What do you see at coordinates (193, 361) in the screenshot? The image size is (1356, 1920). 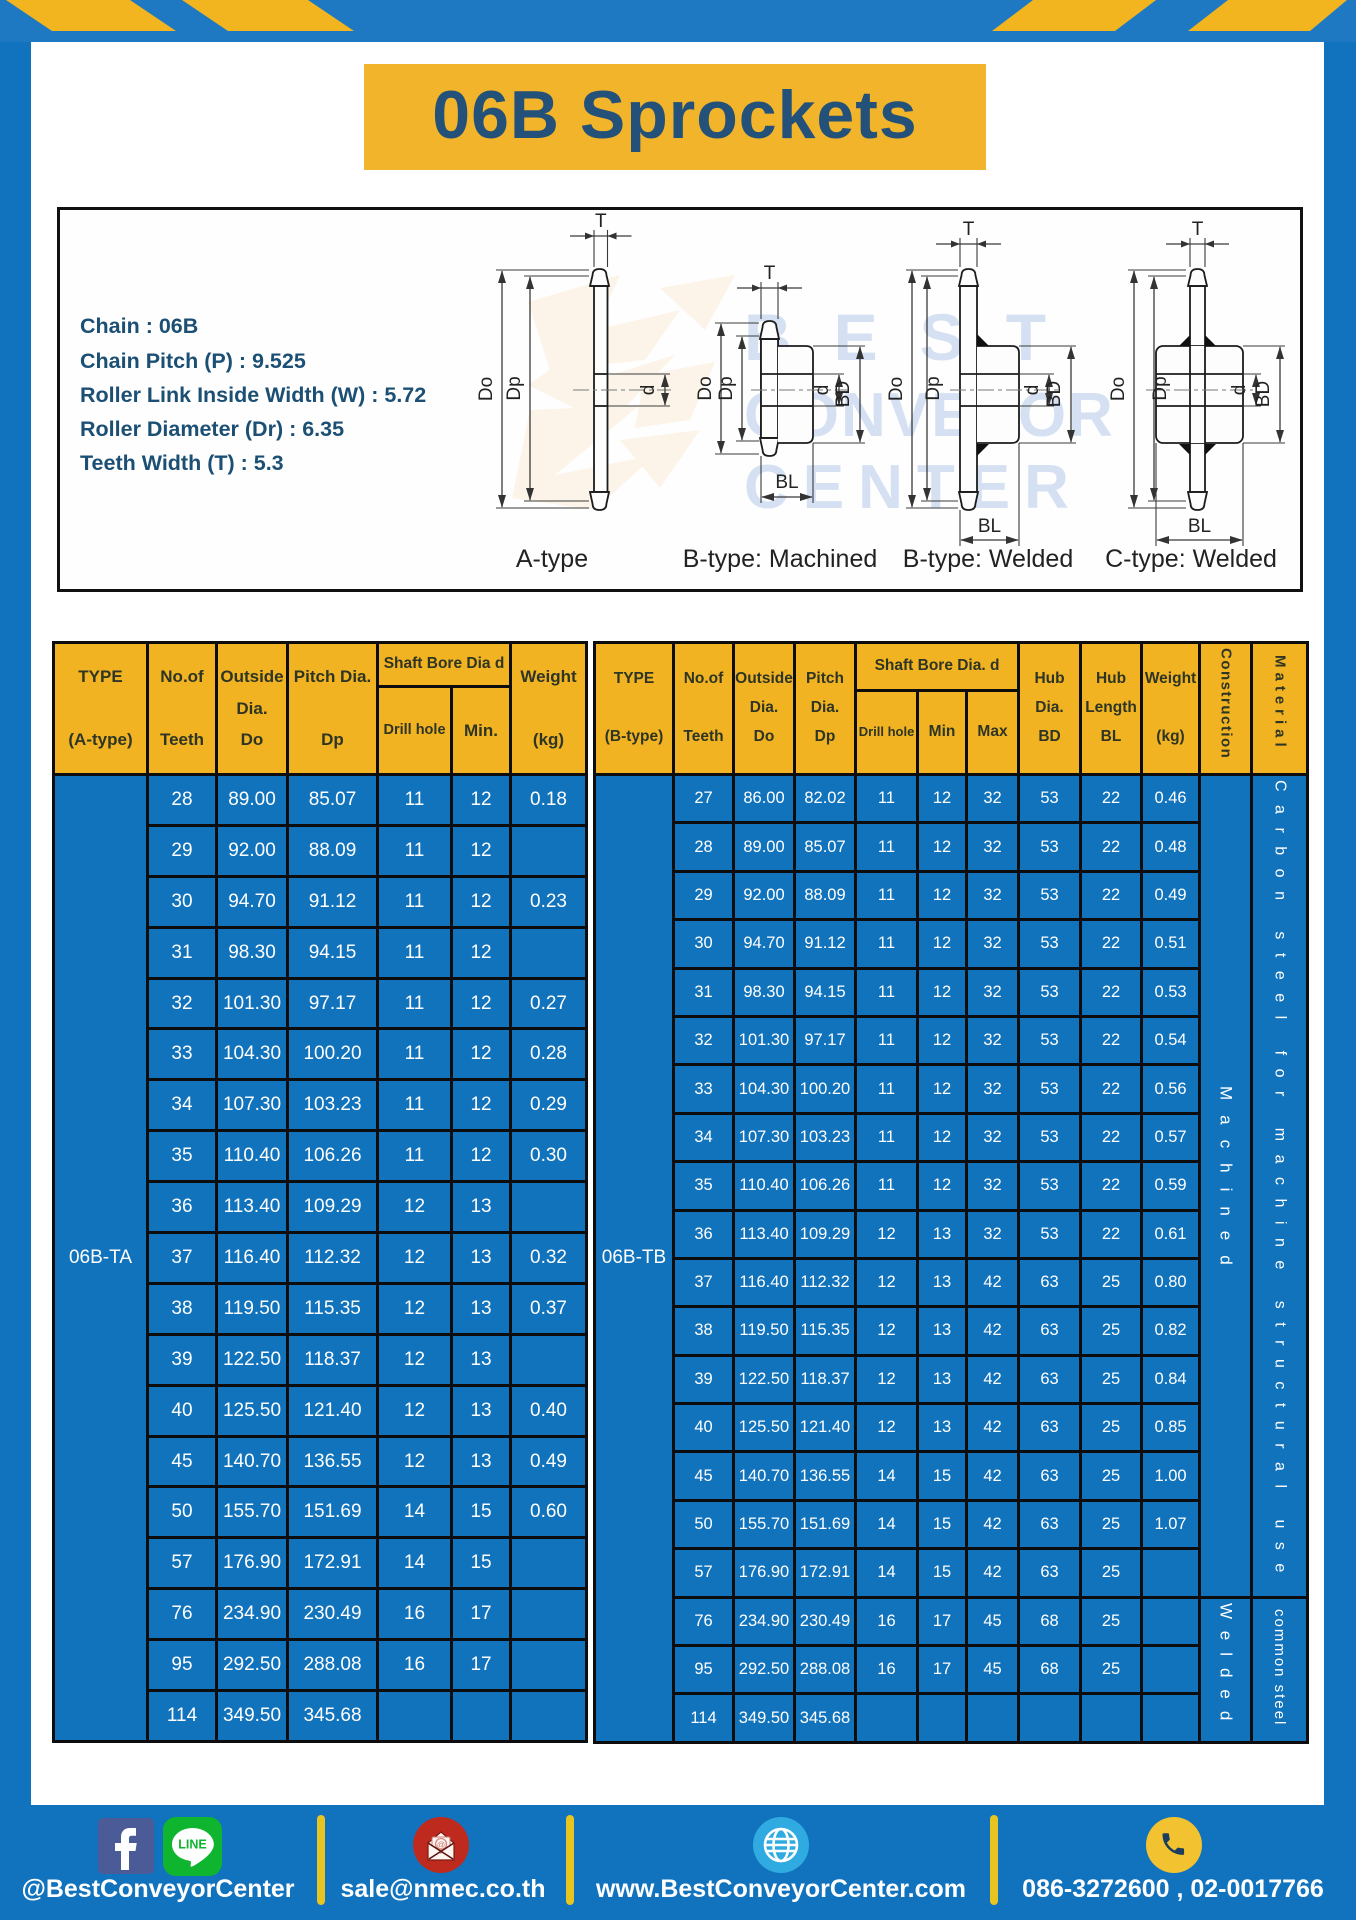 I see `svg-text: Chain Pitch (P) : 9.525` at bounding box center [193, 361].